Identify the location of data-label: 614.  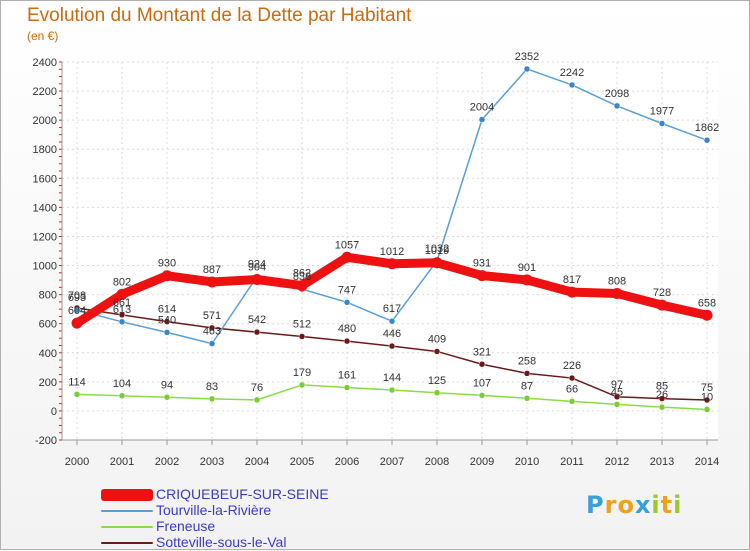
(167, 310).